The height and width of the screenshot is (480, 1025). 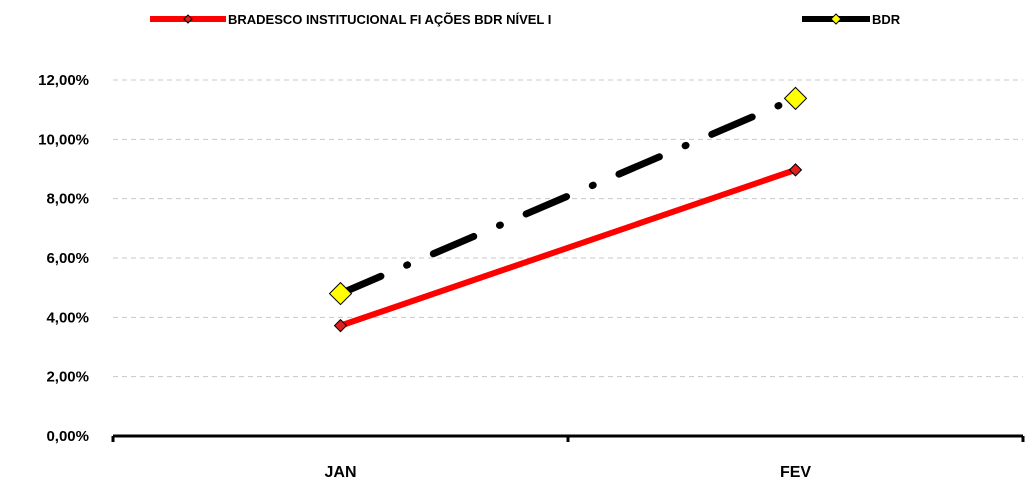 I want to click on x-tick-label: JAN, so click(x=340, y=472).